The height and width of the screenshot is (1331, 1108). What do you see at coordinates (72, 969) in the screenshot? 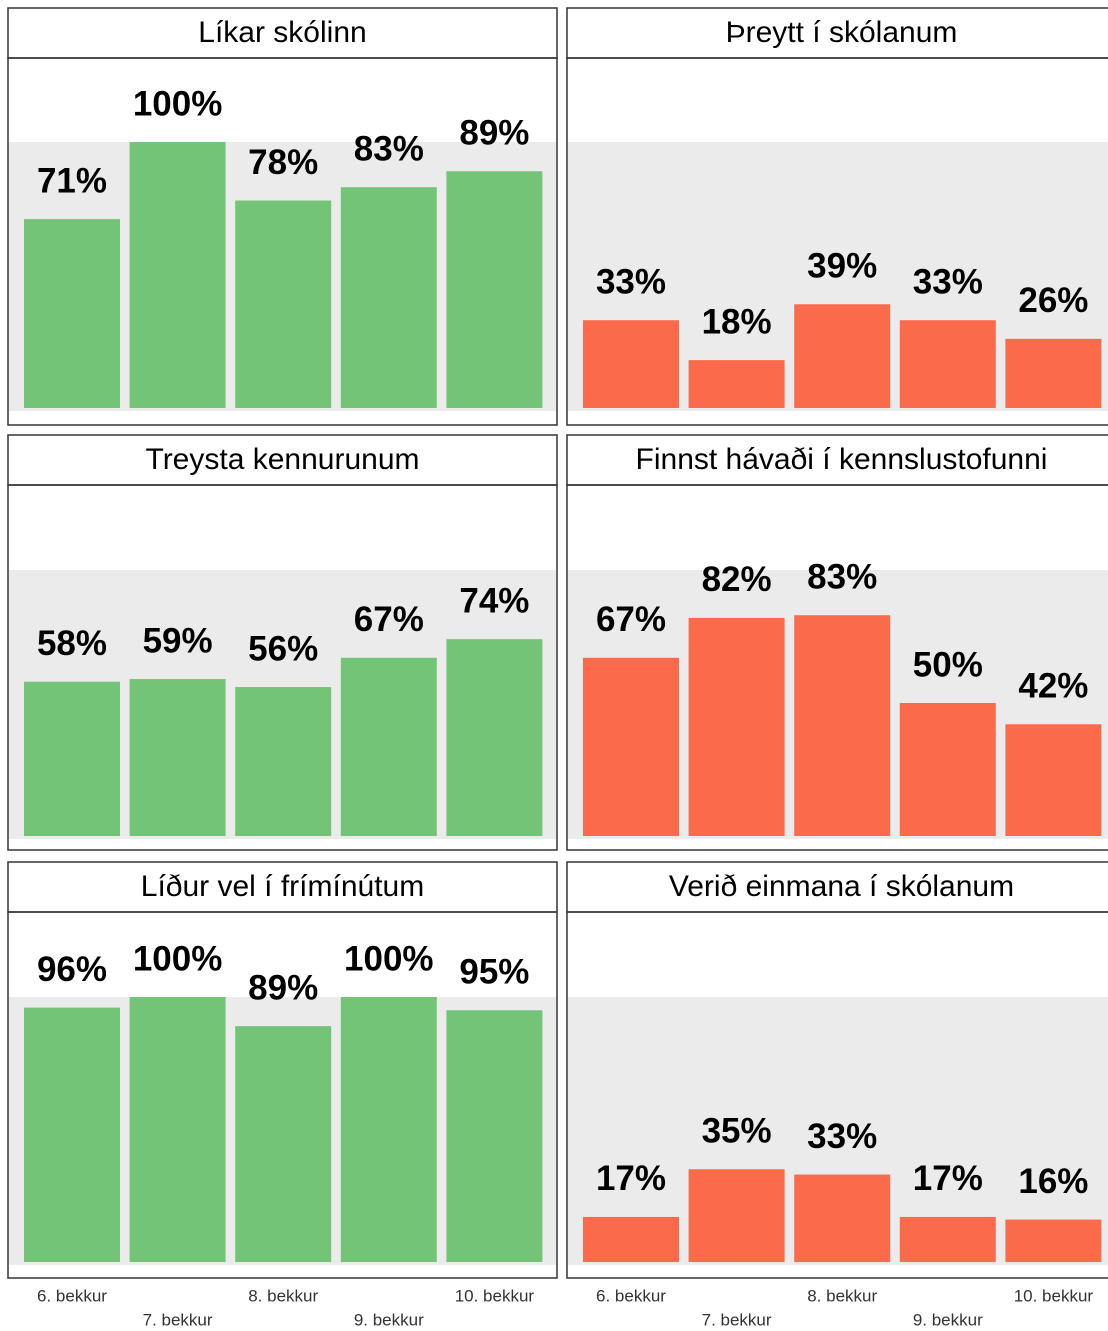
I see `value-label: 96%` at bounding box center [72, 969].